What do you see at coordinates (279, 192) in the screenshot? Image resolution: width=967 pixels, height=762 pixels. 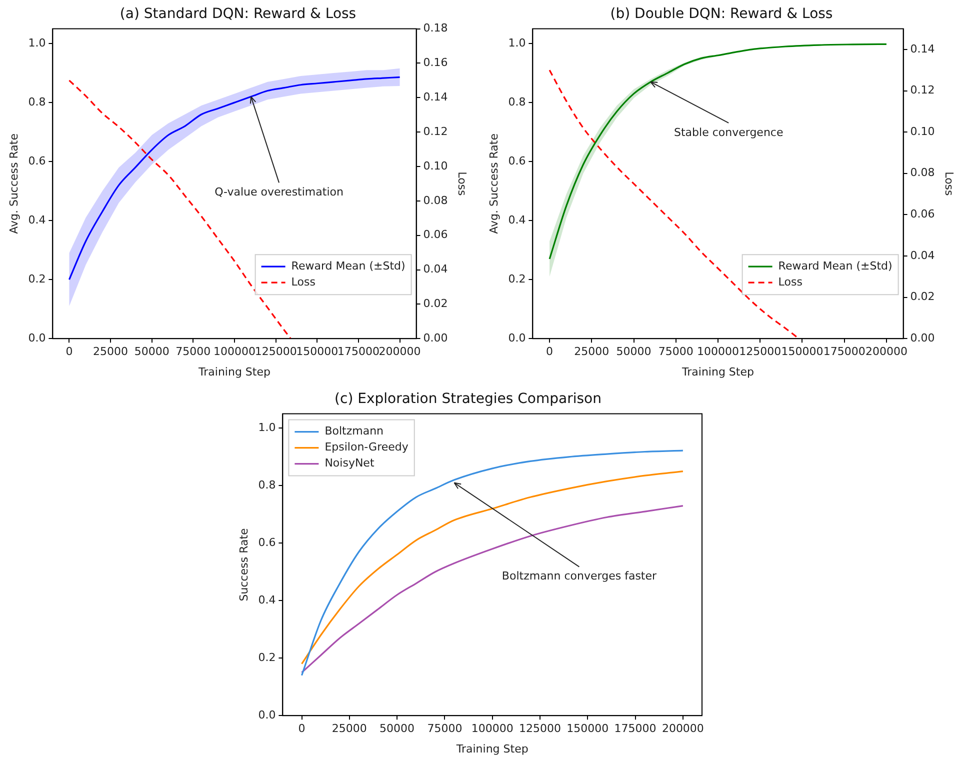 I see `annotation: Q-value overestimation` at bounding box center [279, 192].